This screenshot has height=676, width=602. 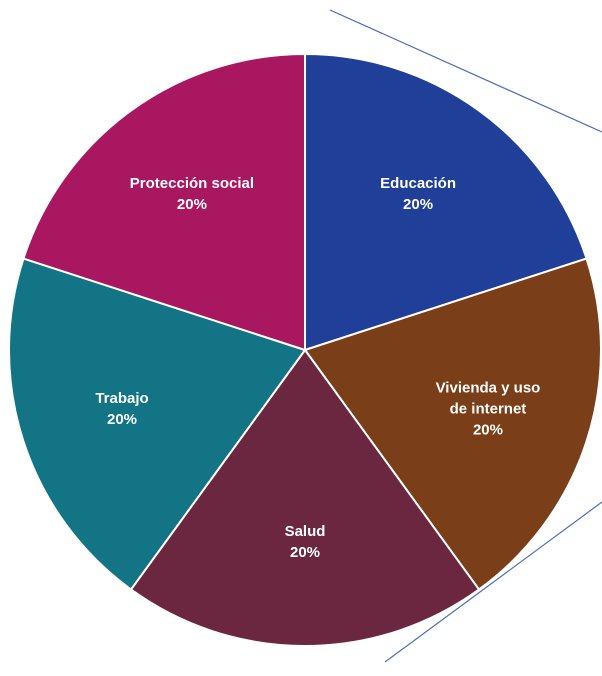 I want to click on slice-label: Trabajo 20%, so click(x=121, y=409).